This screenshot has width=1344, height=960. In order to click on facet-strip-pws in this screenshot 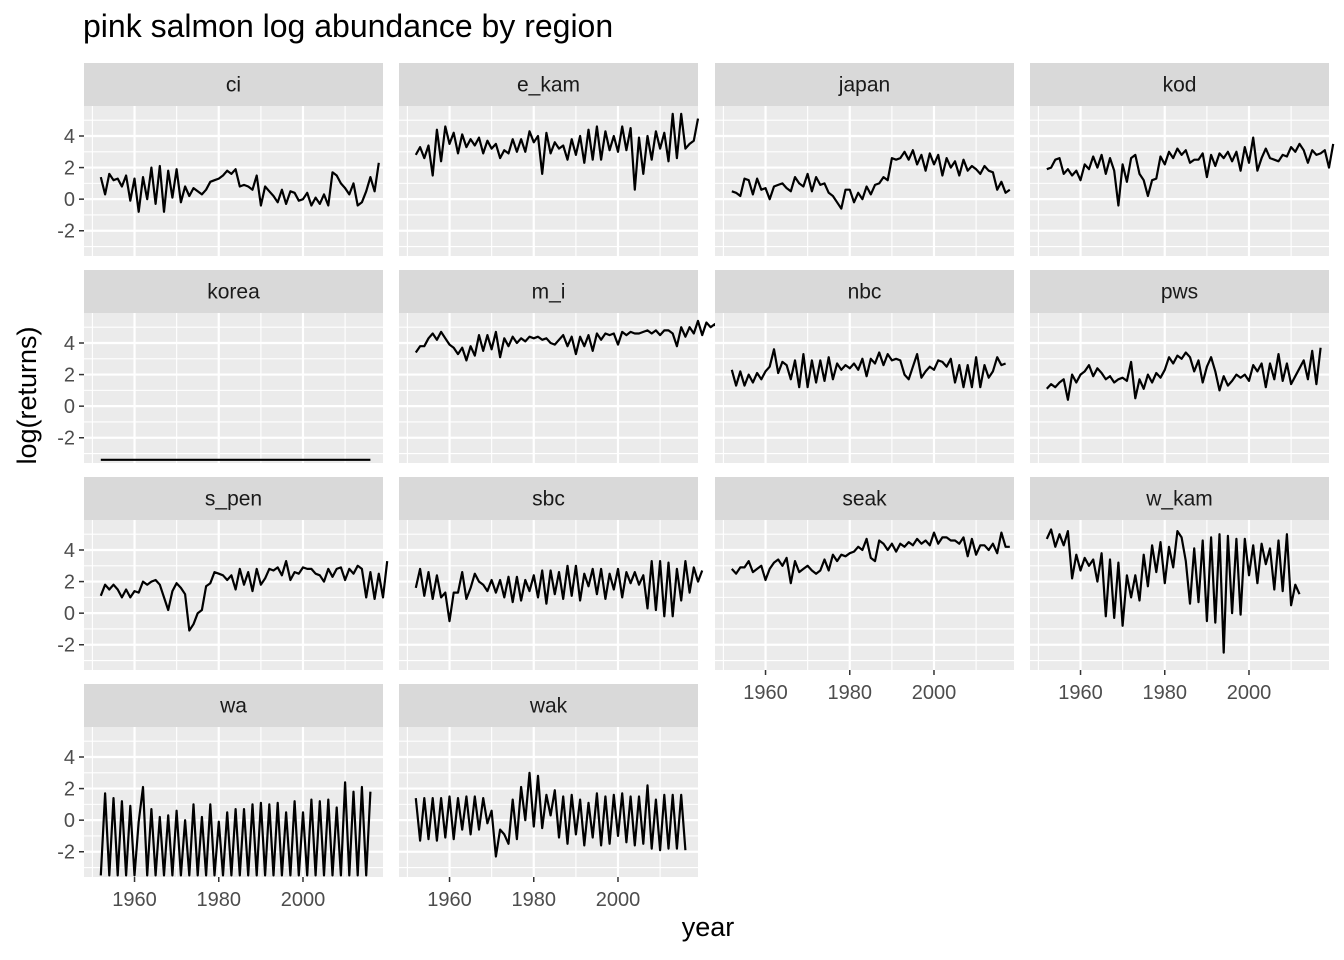, I will do `click(1179, 291)`.